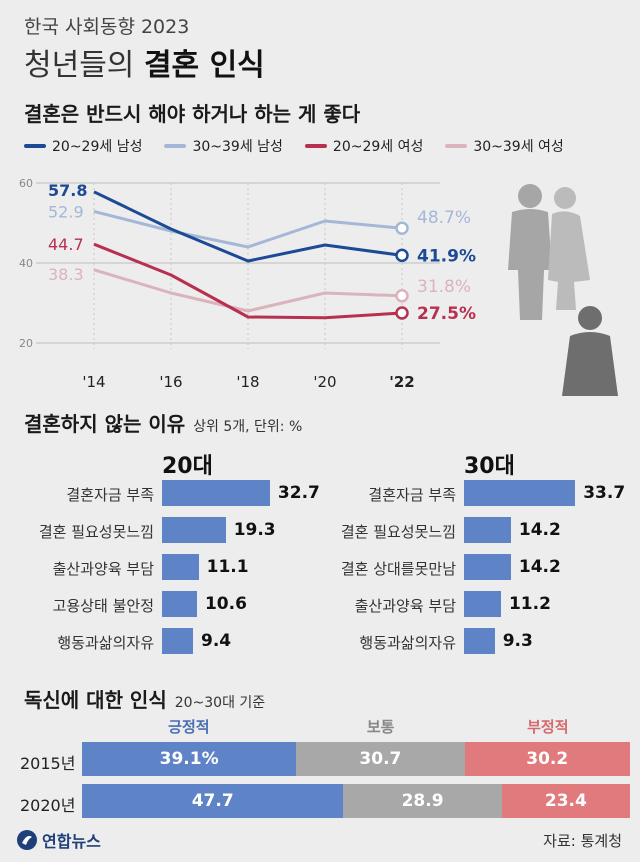  Describe the element at coordinates (548, 727) in the screenshot. I see `segment-header: 부정적` at that location.